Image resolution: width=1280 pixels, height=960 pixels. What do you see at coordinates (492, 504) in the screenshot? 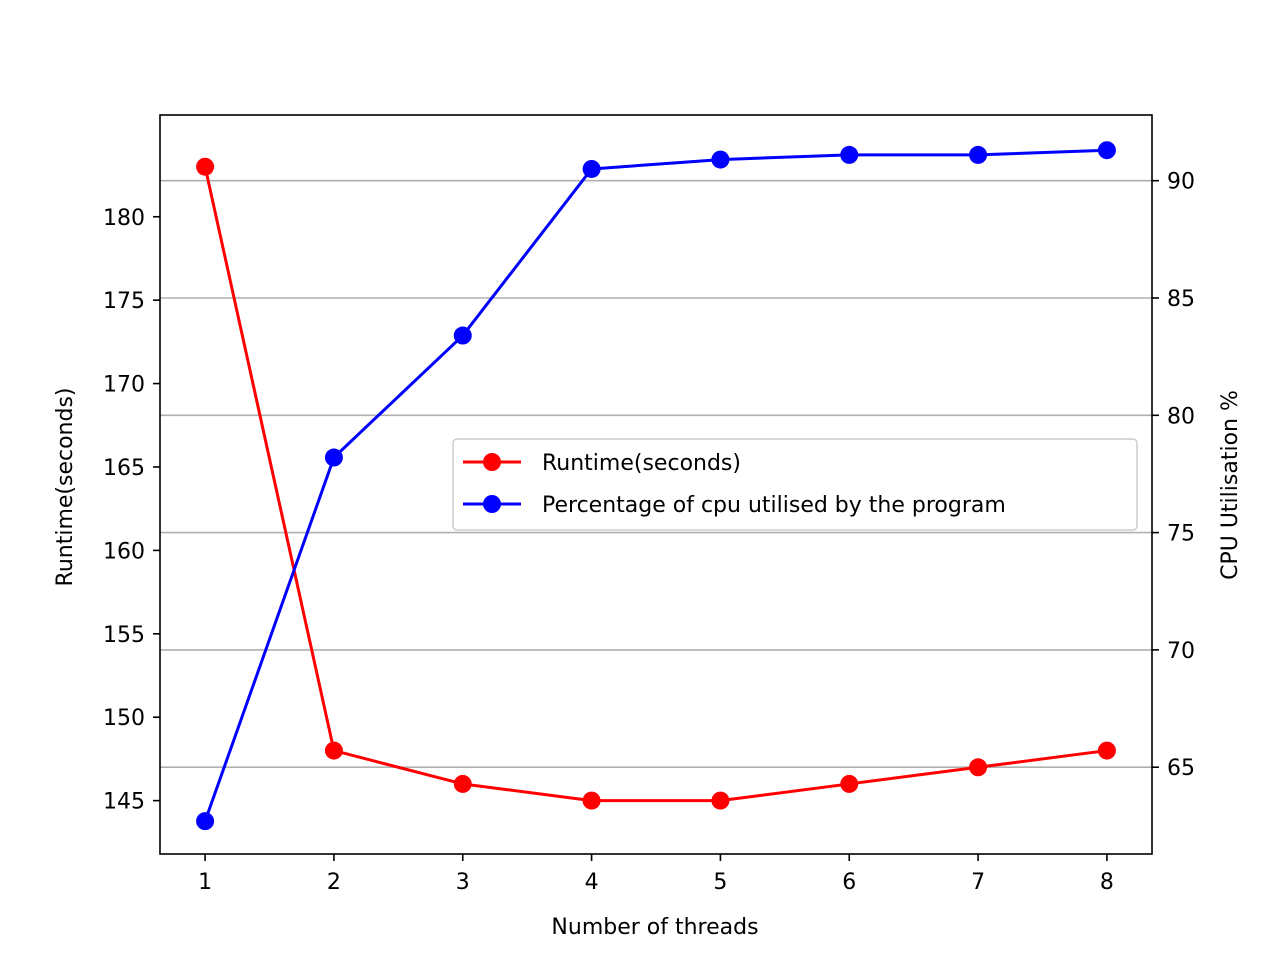
I see `legend-marker-cpu` at bounding box center [492, 504].